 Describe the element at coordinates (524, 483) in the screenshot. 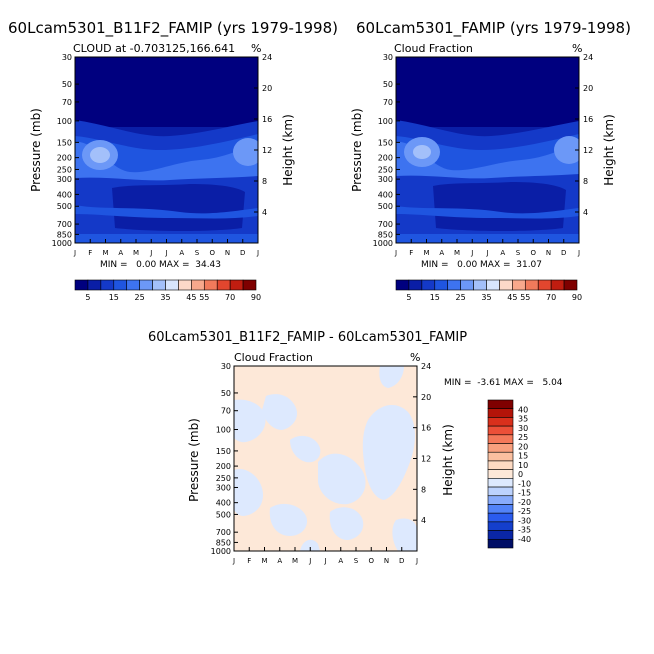

I see `colorbar-label: -10` at that location.